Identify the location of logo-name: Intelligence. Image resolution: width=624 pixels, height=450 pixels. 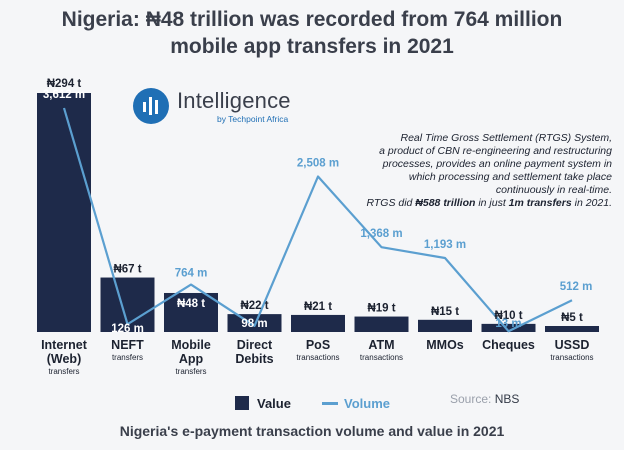
(234, 100).